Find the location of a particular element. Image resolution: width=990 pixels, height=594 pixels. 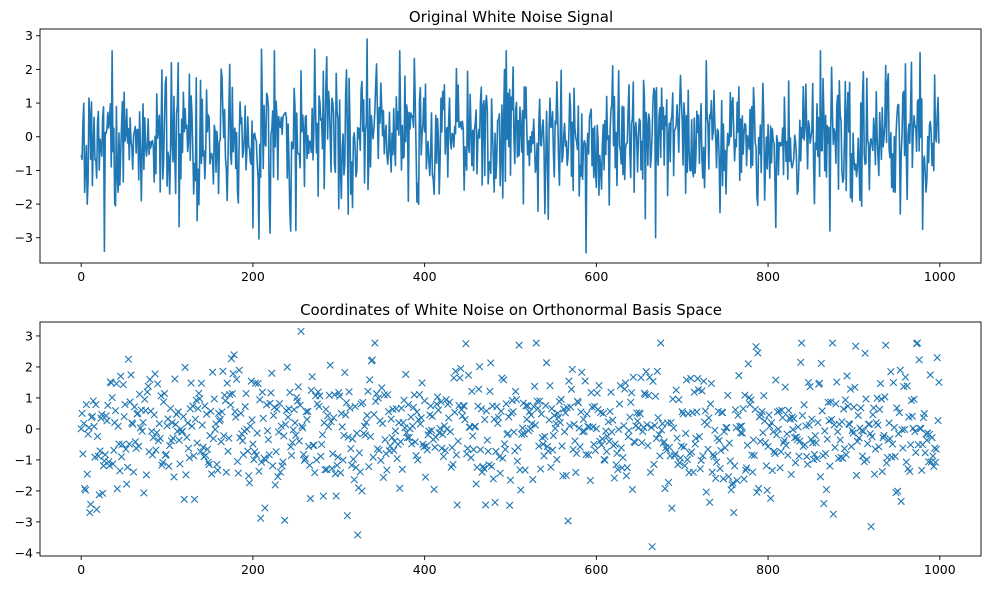

coefficients-ytick-label: 1 is located at coordinates (29, 397).